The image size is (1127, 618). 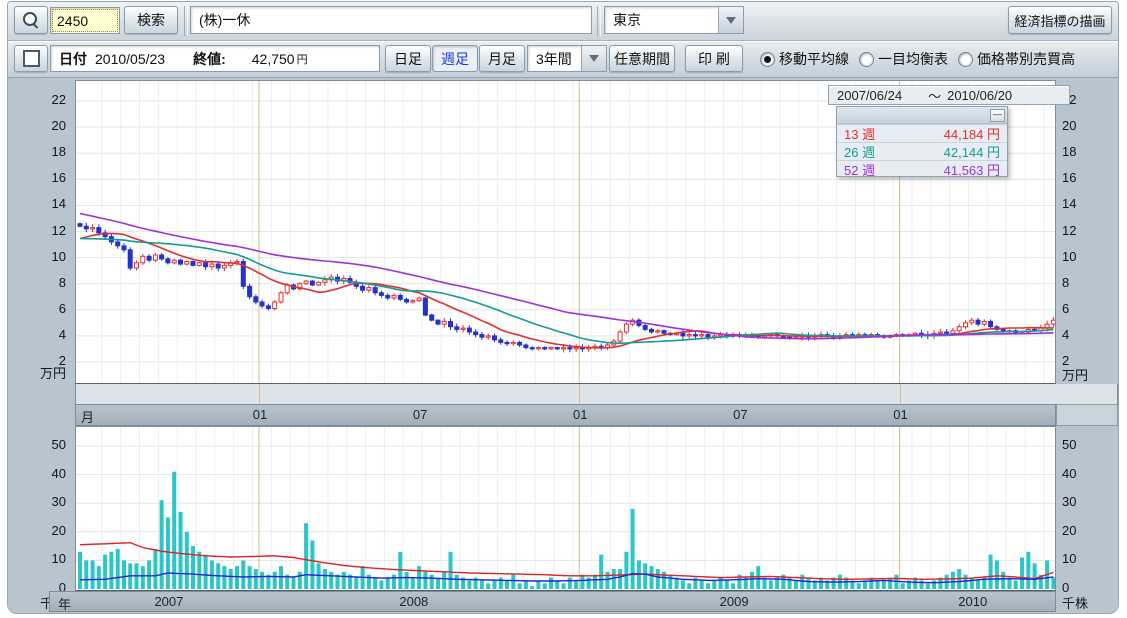 I want to click on close-price-label: 終値:, so click(x=209, y=58).